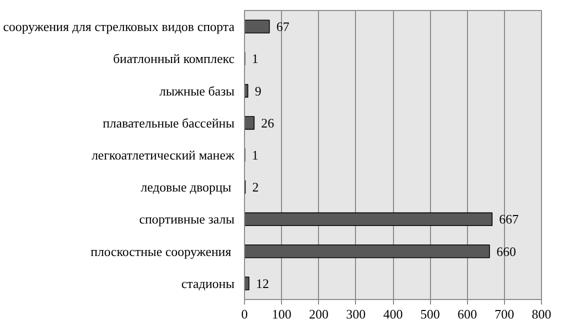 This screenshot has height=325, width=569. I want to click on x-tick-label: 300, so click(356, 314).